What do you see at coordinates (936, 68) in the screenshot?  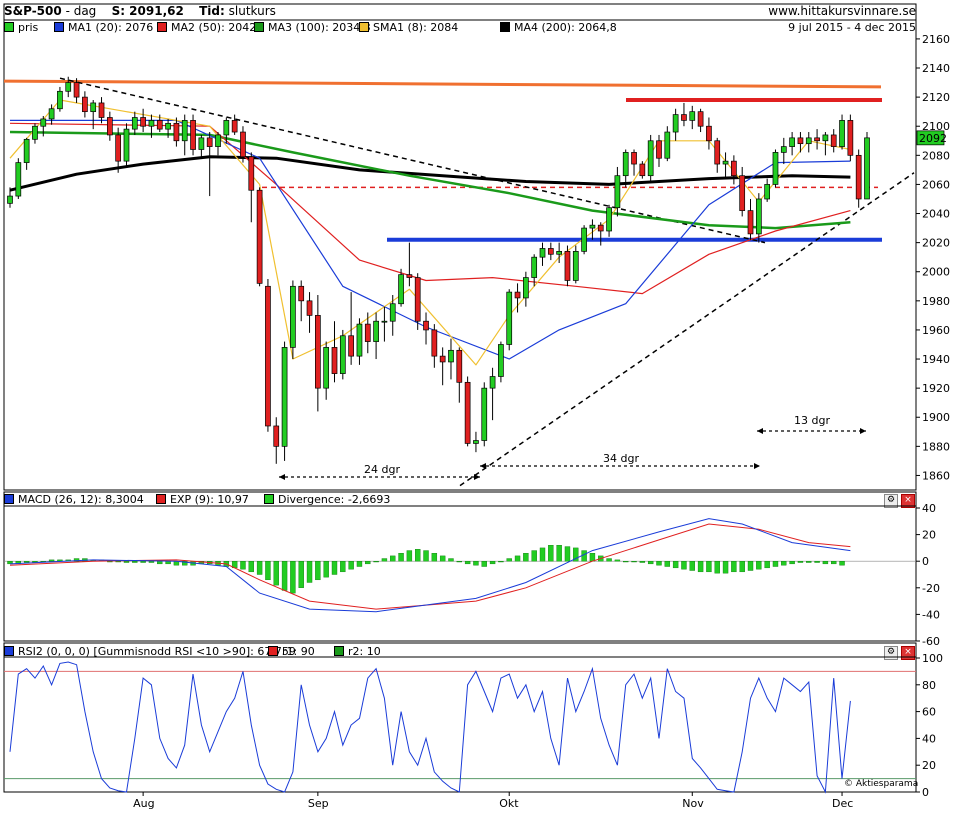 I see `y-tick-label: 2140` at bounding box center [936, 68].